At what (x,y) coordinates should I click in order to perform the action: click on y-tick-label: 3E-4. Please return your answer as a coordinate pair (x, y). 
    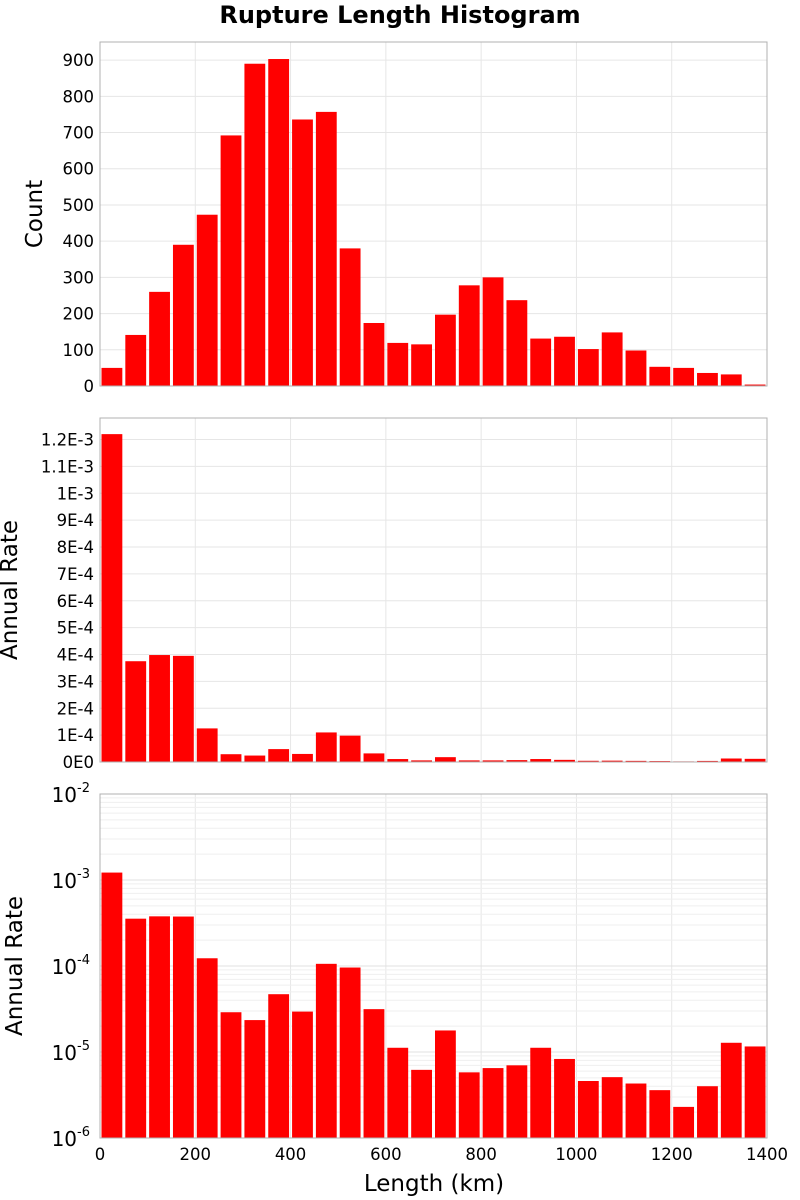
    Looking at the image, I should click on (75, 681).